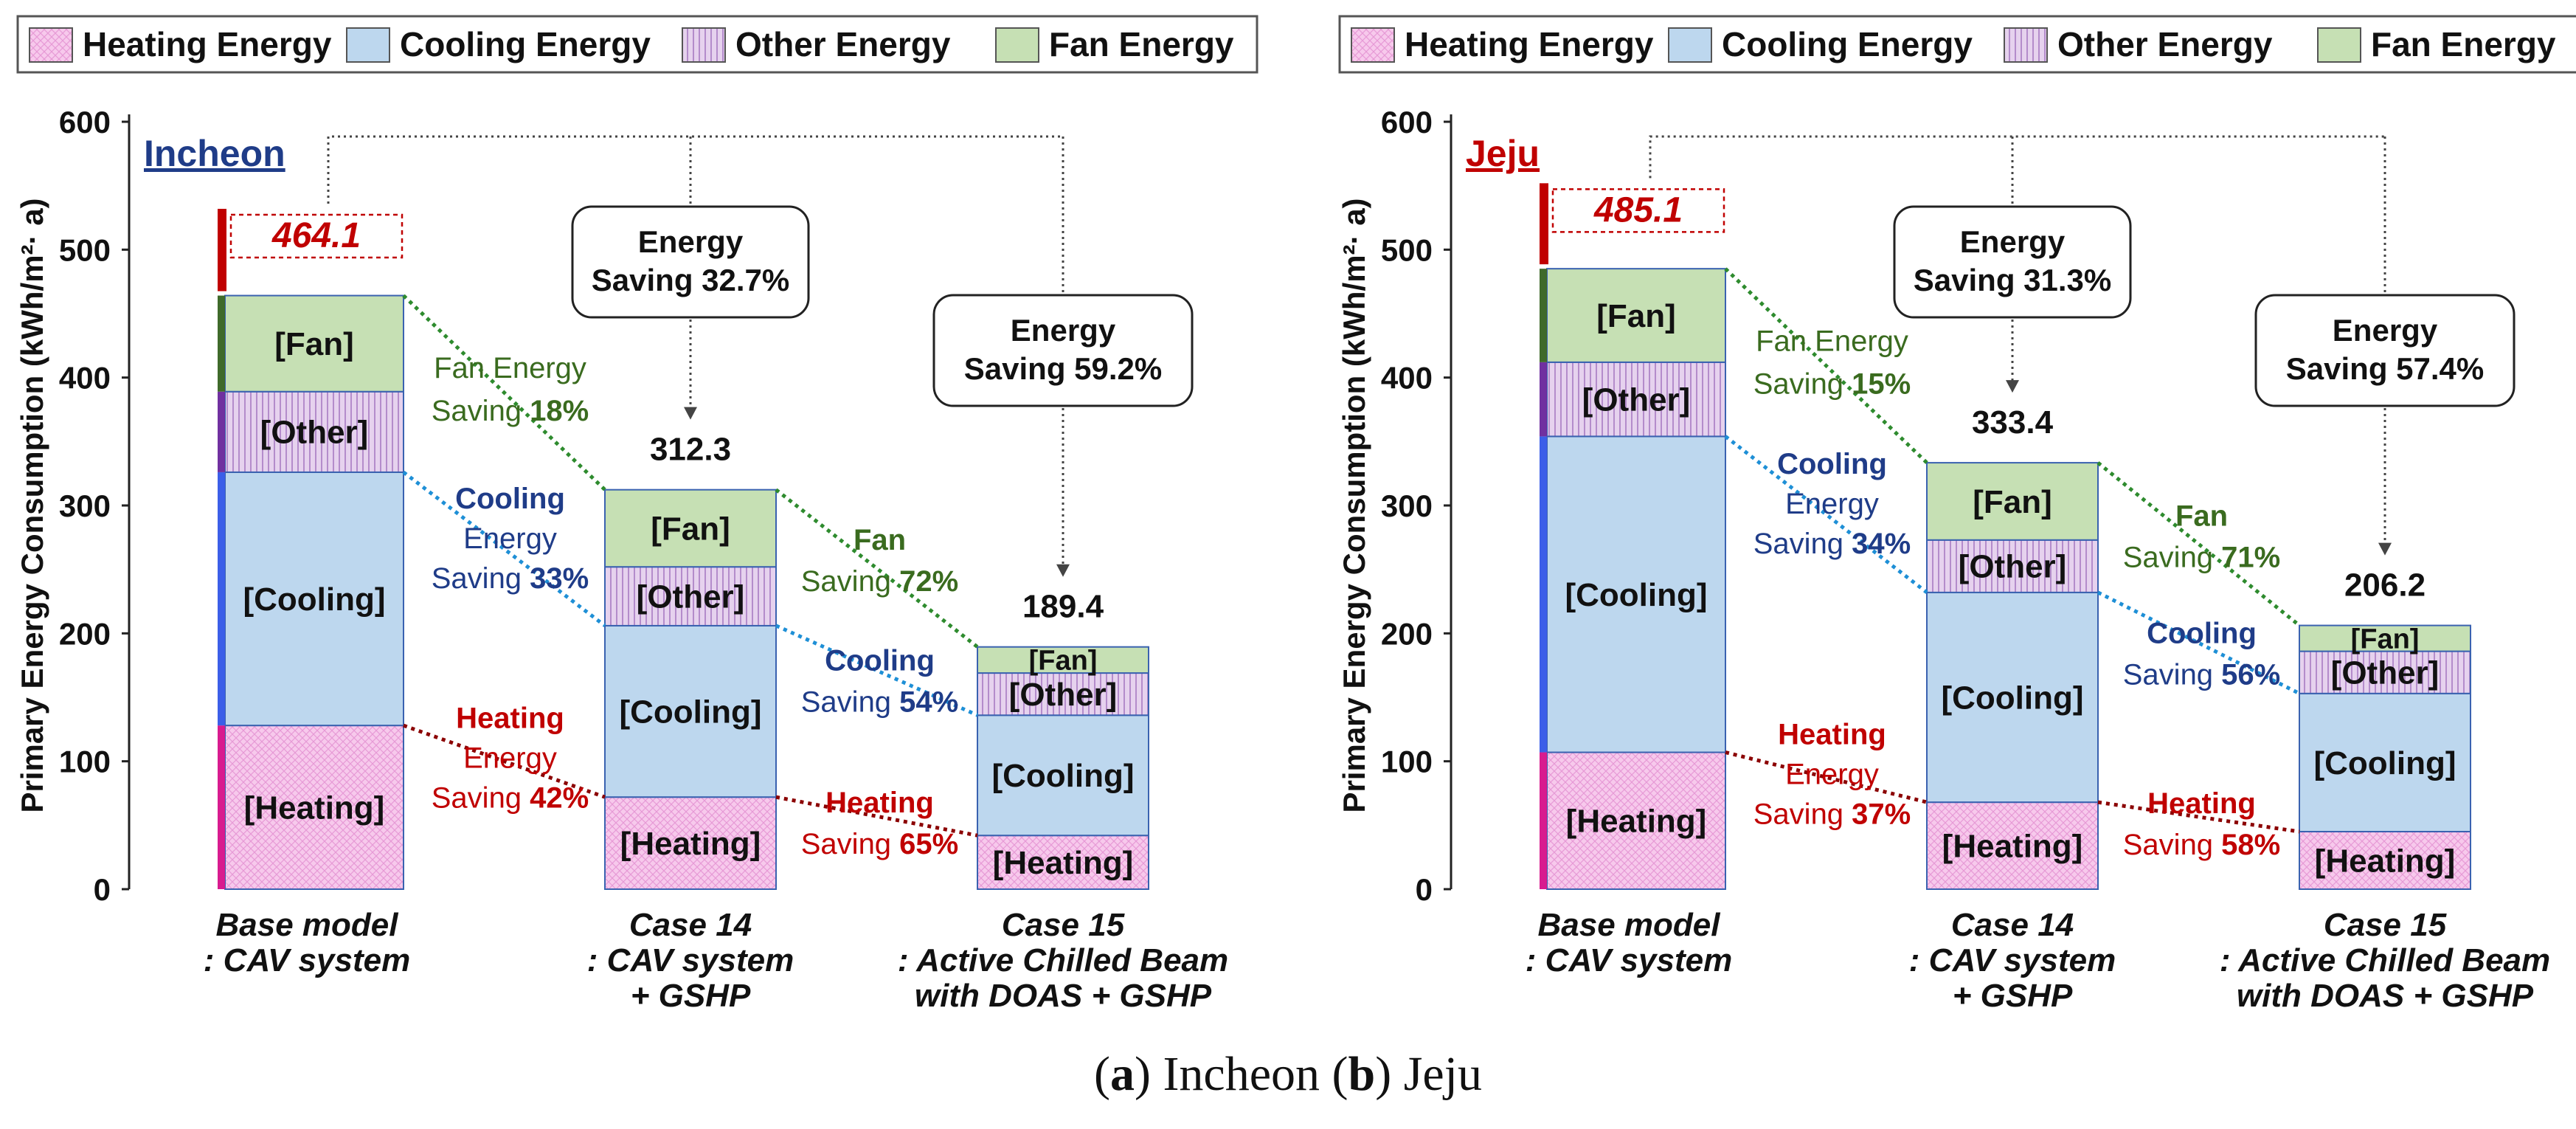  I want to click on arrow-head-case14, so click(691, 414).